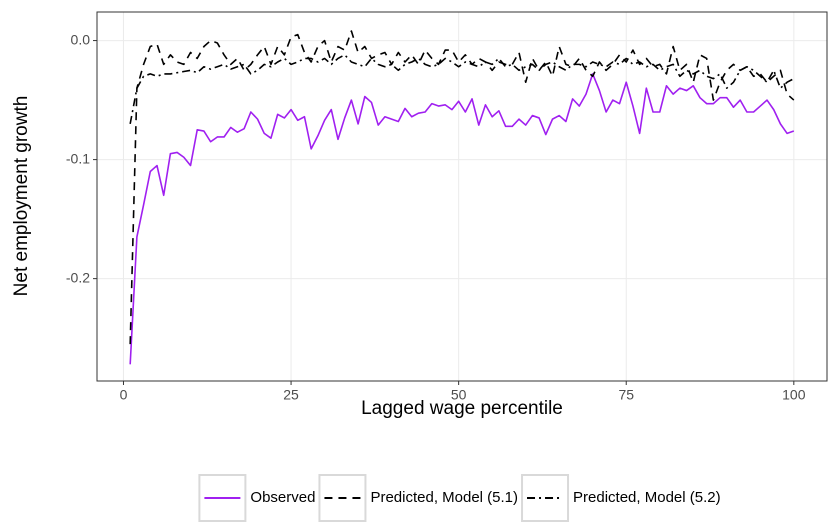 The height and width of the screenshot is (523, 835). I want to click on legend-item: Predicted, Model (5.2), so click(621, 498).